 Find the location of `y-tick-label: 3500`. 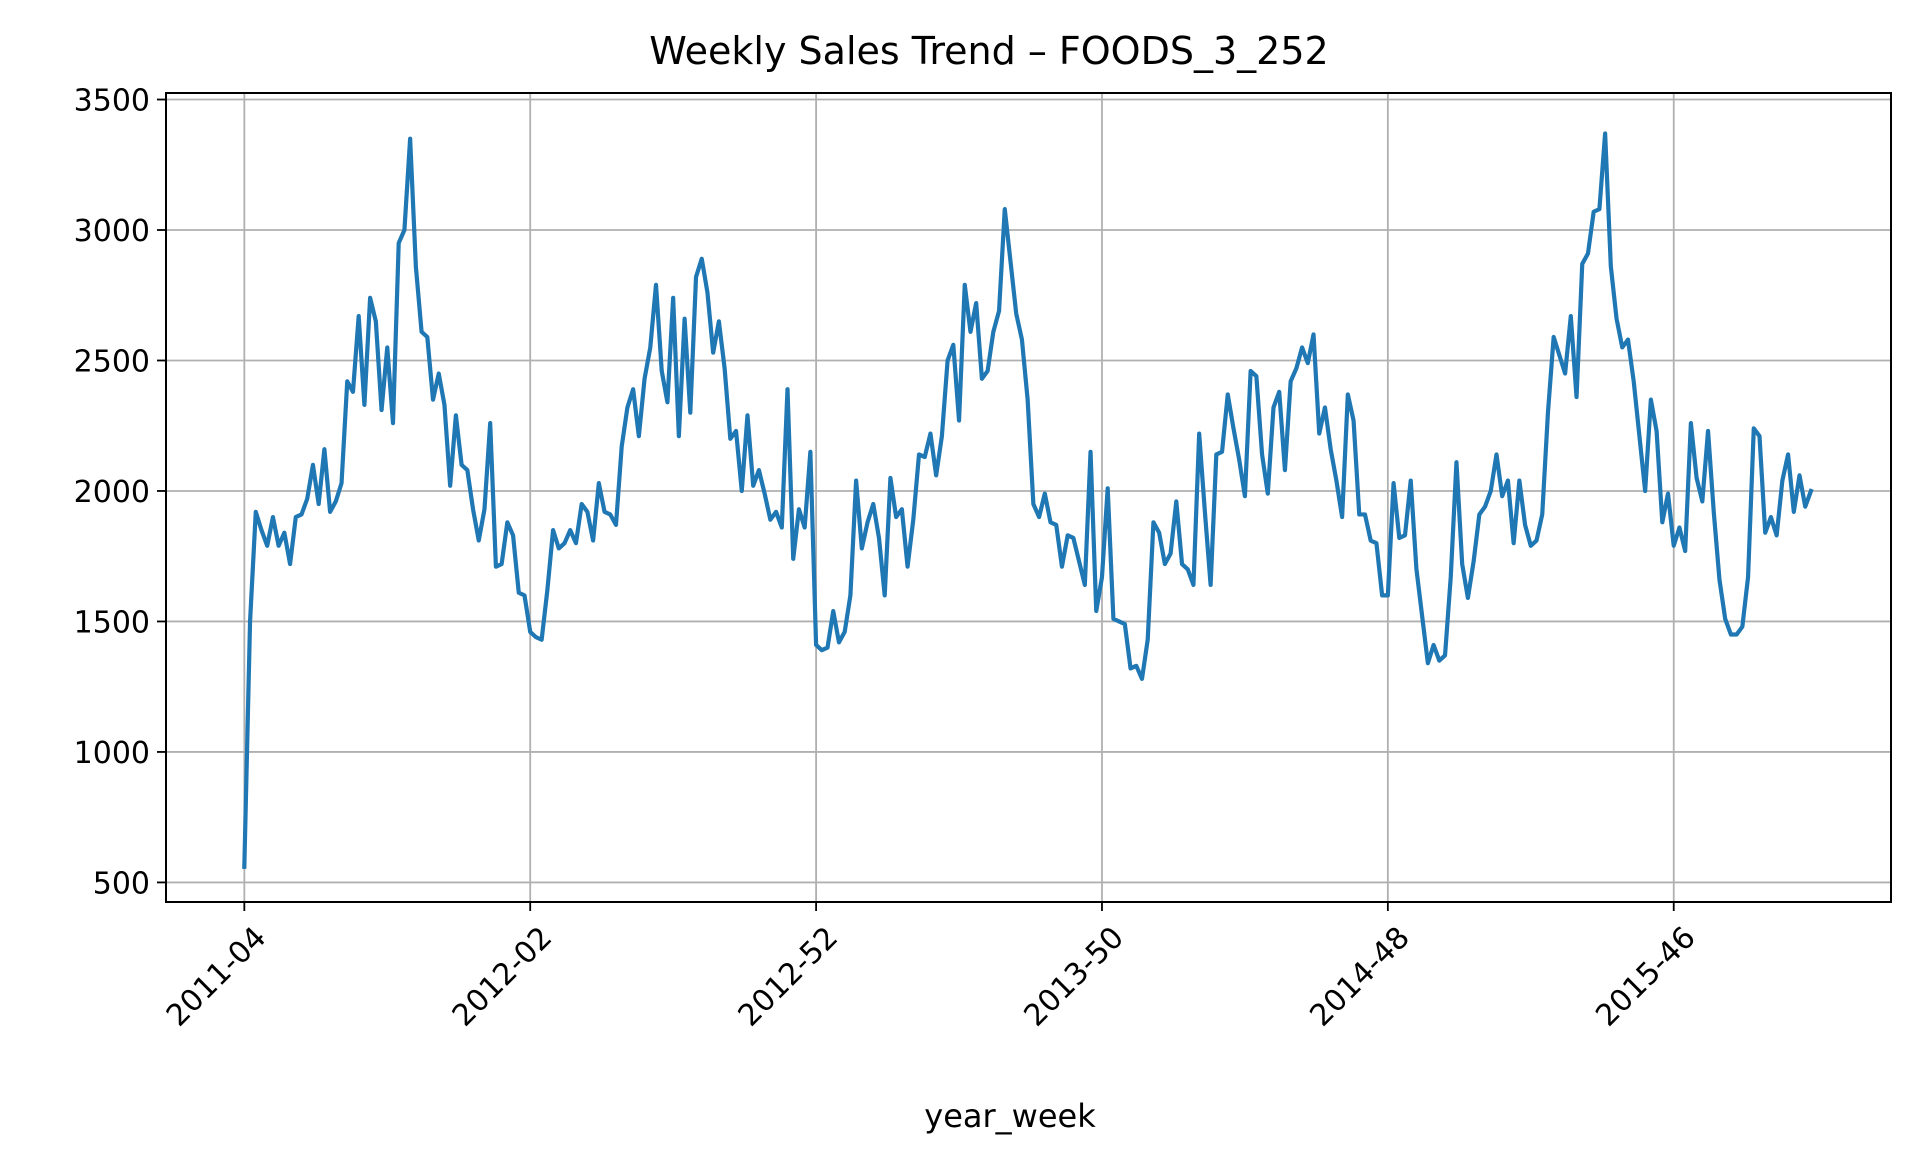

y-tick-label: 3500 is located at coordinates (112, 101).